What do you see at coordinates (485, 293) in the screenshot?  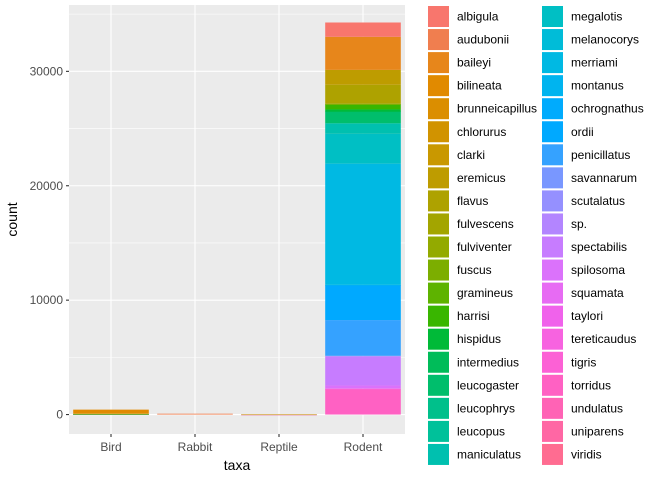 I see `legend-label: gramineus` at bounding box center [485, 293].